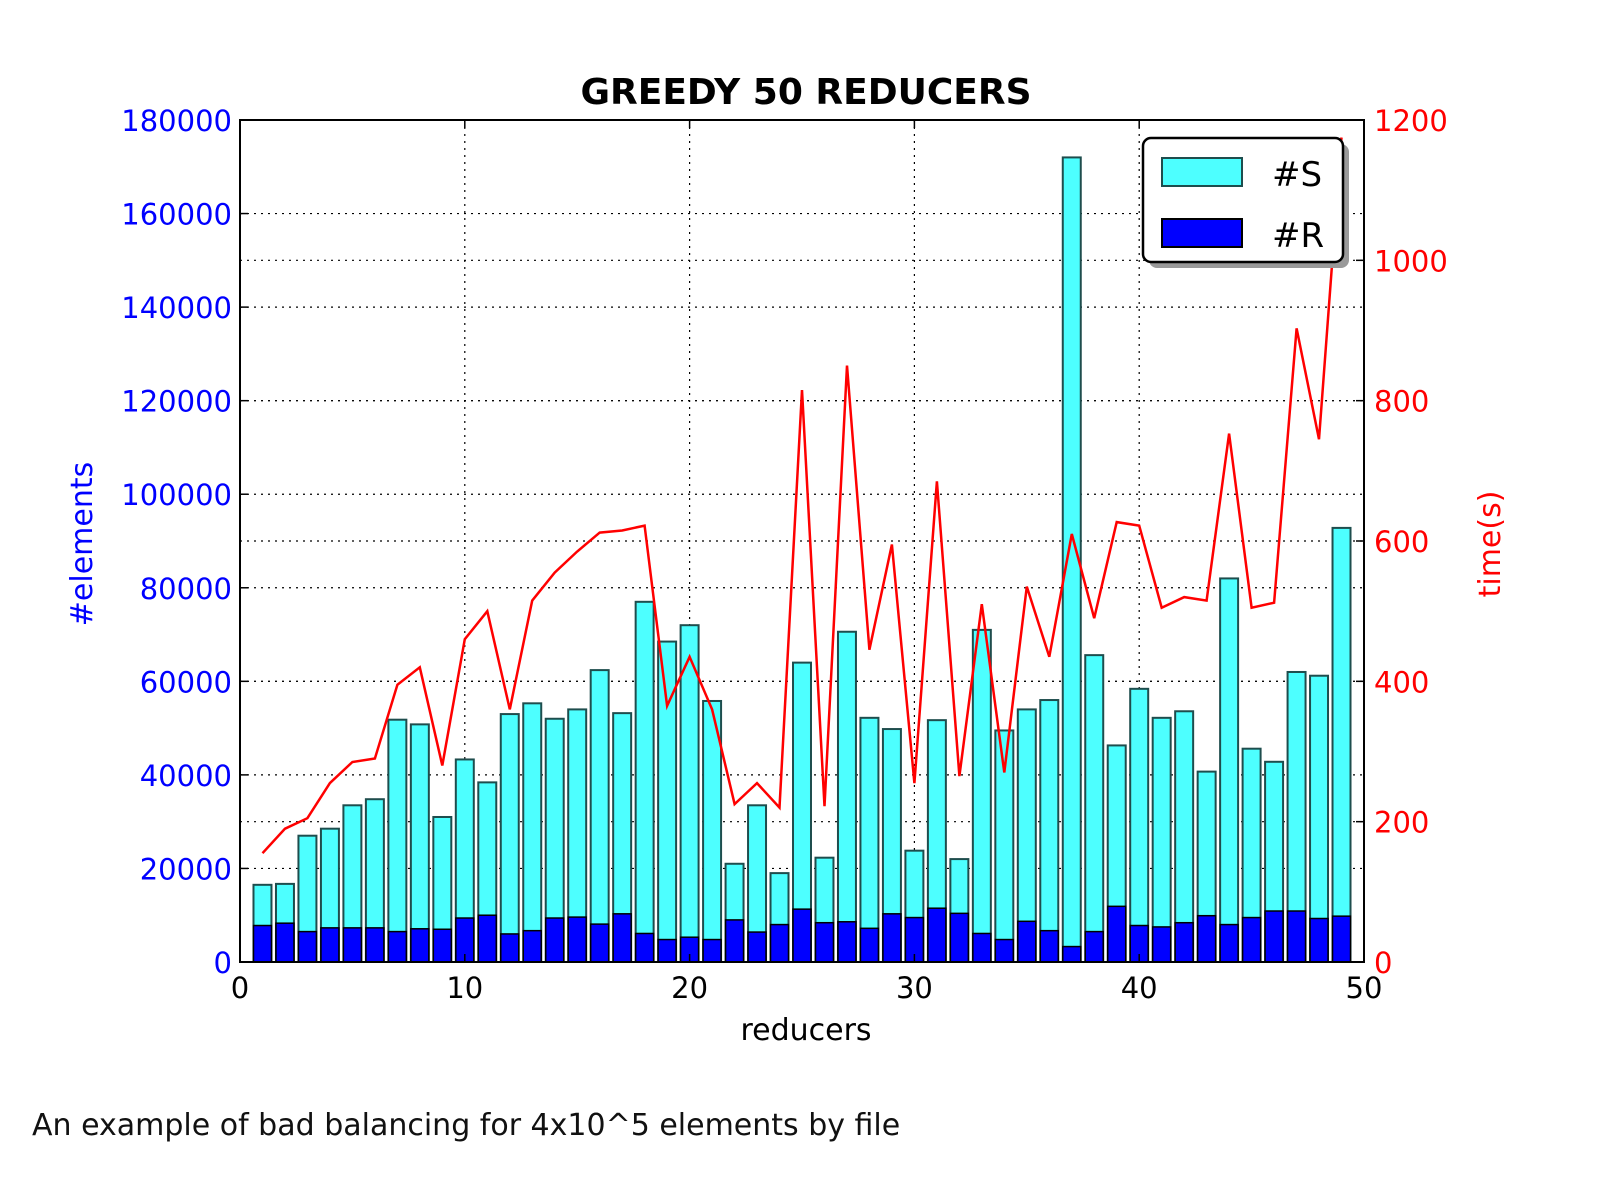 Image resolution: width=1600 pixels, height=1200 pixels. What do you see at coordinates (1401, 402) in the screenshot?
I see `y-right-tick-label: 800` at bounding box center [1401, 402].